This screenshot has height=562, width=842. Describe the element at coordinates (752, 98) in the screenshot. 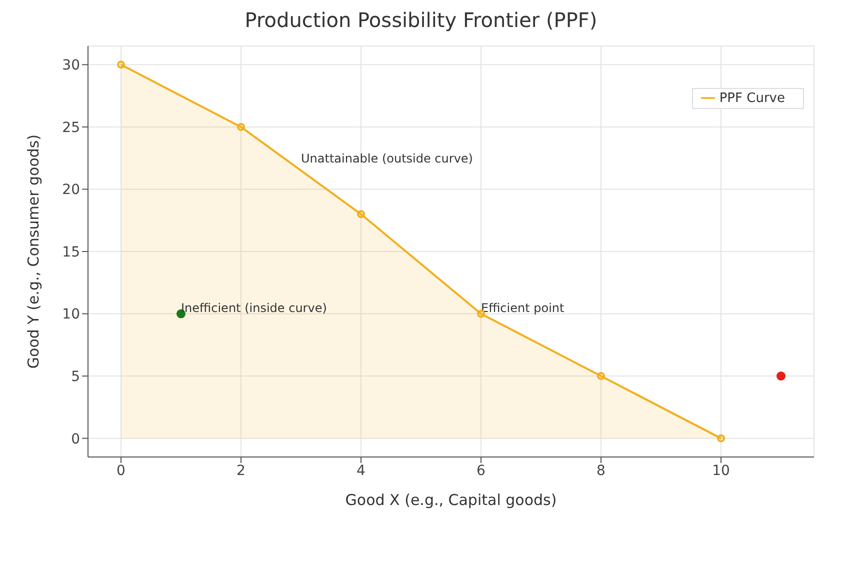

I see `legend-label: PPF Curve` at that location.